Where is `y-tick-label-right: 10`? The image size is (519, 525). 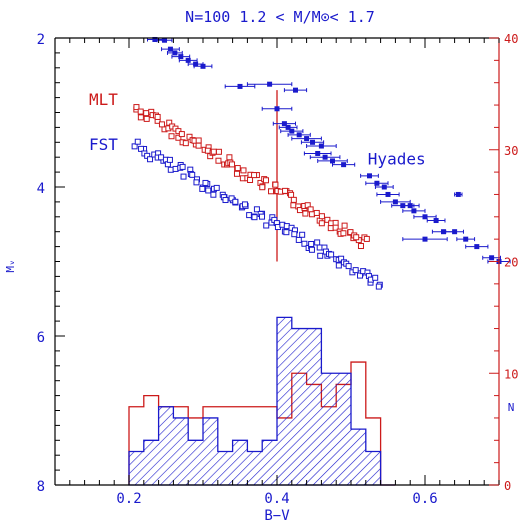
y-tick-label-right: 10 is located at coordinates (511, 374).